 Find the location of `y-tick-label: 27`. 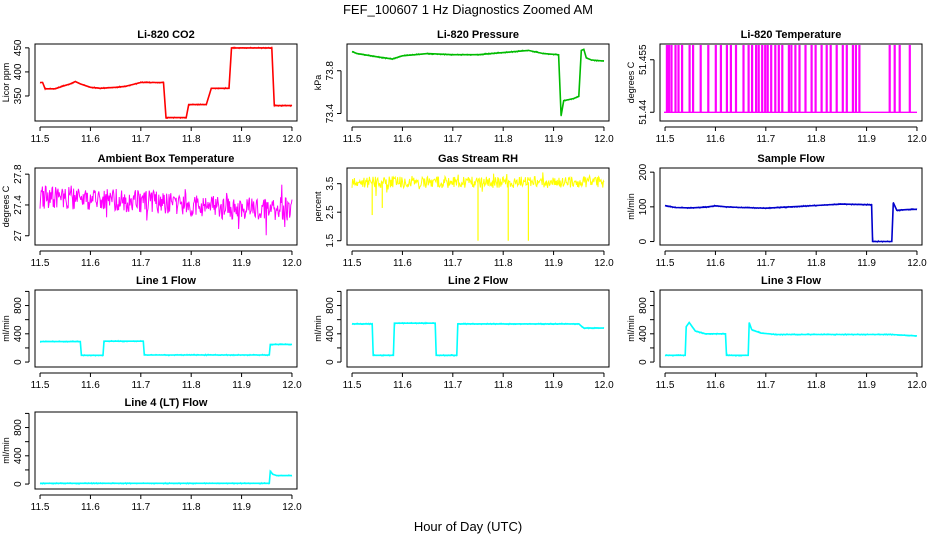

y-tick-label: 27 is located at coordinates (18, 236).